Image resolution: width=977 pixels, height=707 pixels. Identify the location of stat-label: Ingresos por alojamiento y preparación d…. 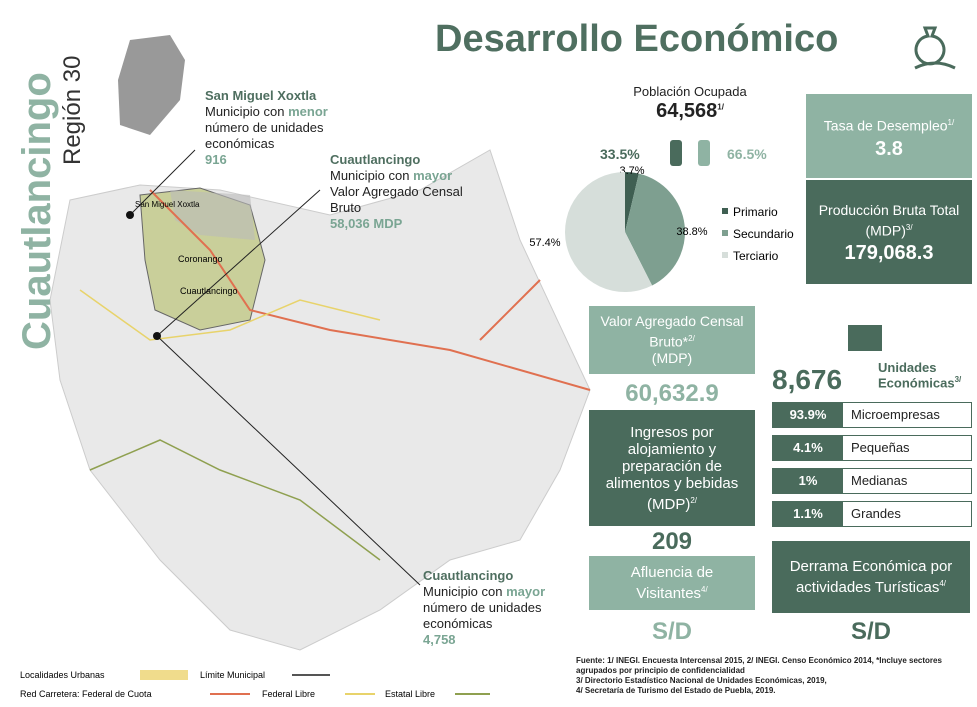
(672, 468).